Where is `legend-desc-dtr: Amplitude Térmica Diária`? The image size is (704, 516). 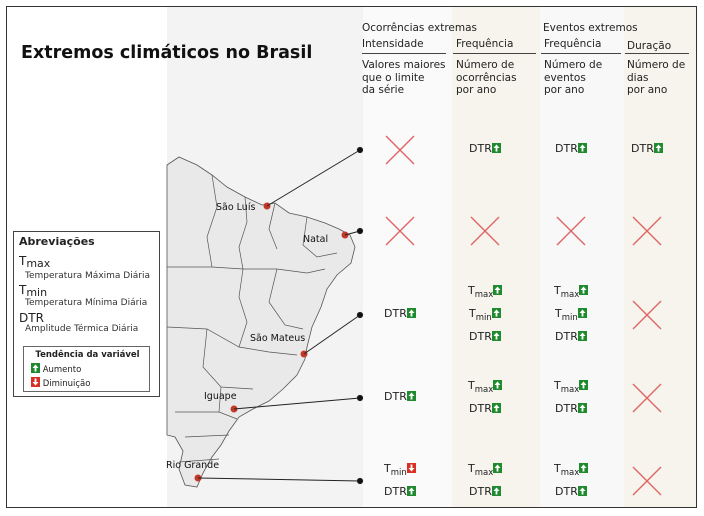
legend-desc-dtr: Amplitude Térmica Diária is located at coordinates (82, 329).